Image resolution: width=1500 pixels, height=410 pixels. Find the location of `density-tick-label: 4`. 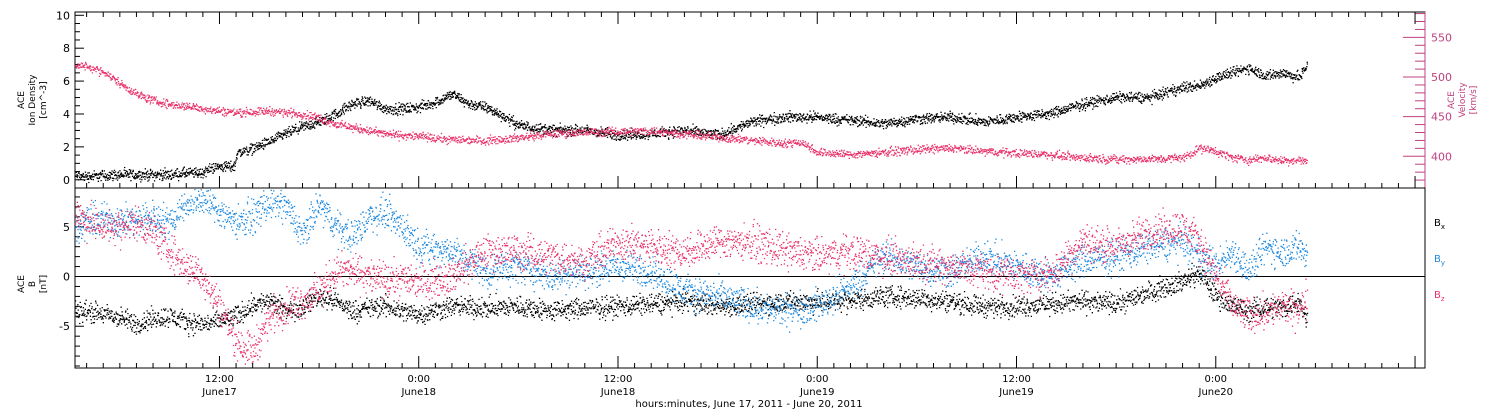

density-tick-label: 4 is located at coordinates (66, 114).